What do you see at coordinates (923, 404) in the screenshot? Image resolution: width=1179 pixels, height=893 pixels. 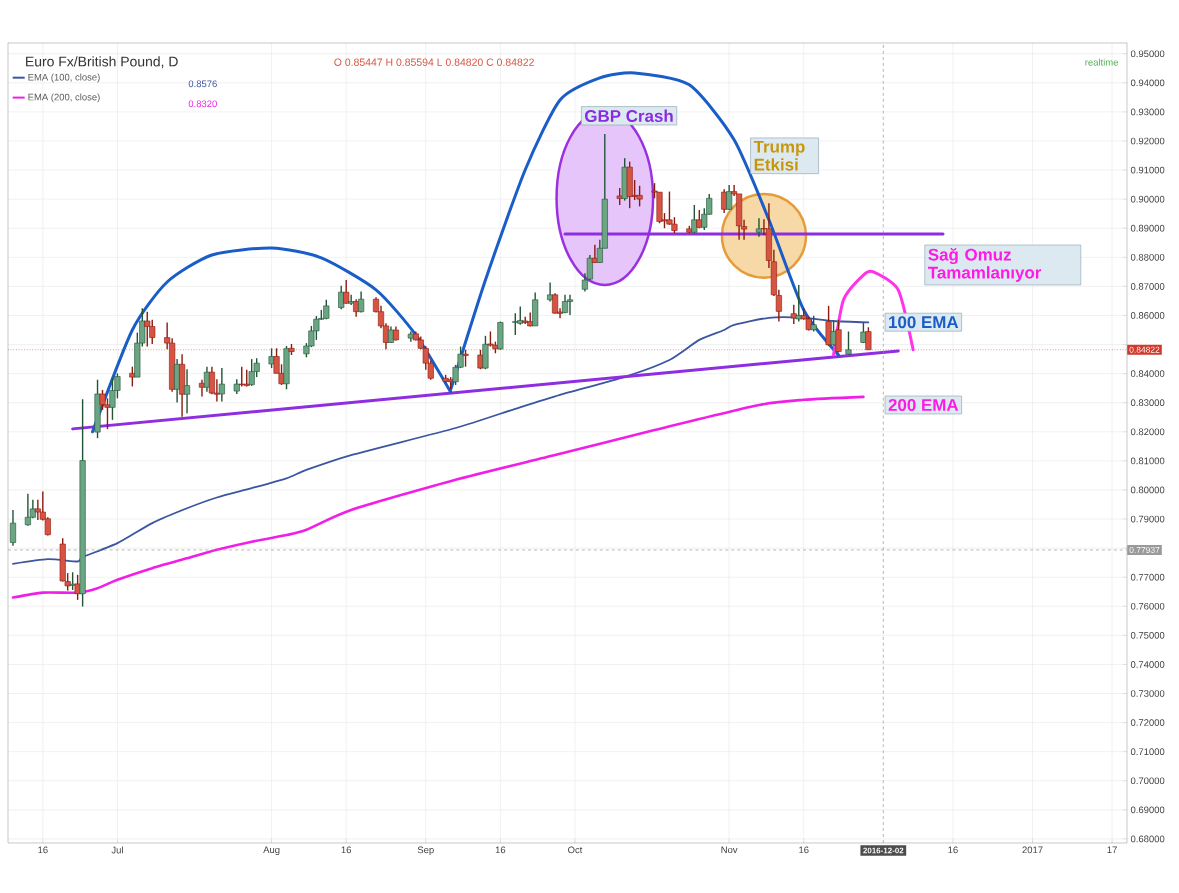 I see `annotation: 200 EMA` at bounding box center [923, 404].